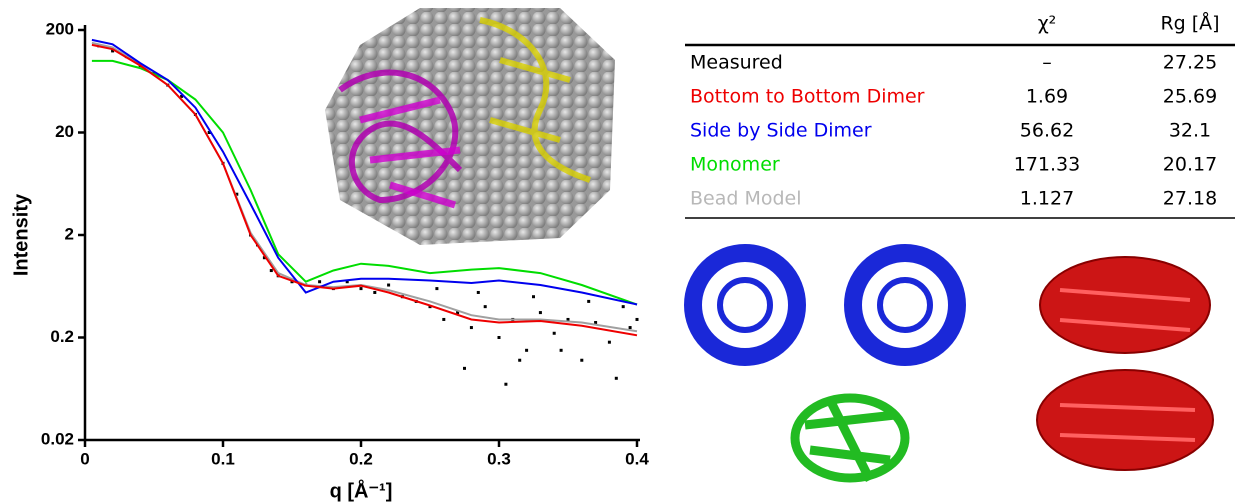  What do you see at coordinates (1190, 97) in the screenshot?
I see `rg-cell: 25.69` at bounding box center [1190, 97].